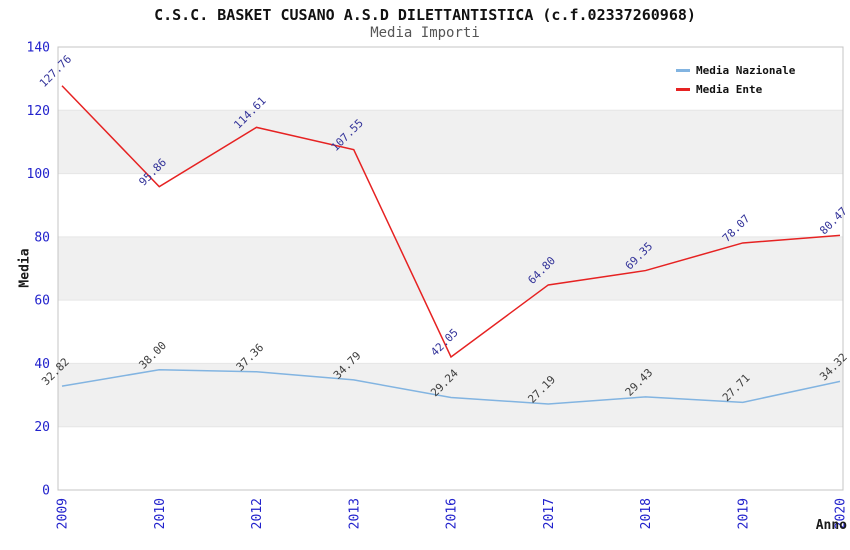  I want to click on y-tick-label: 0, so click(46, 491).